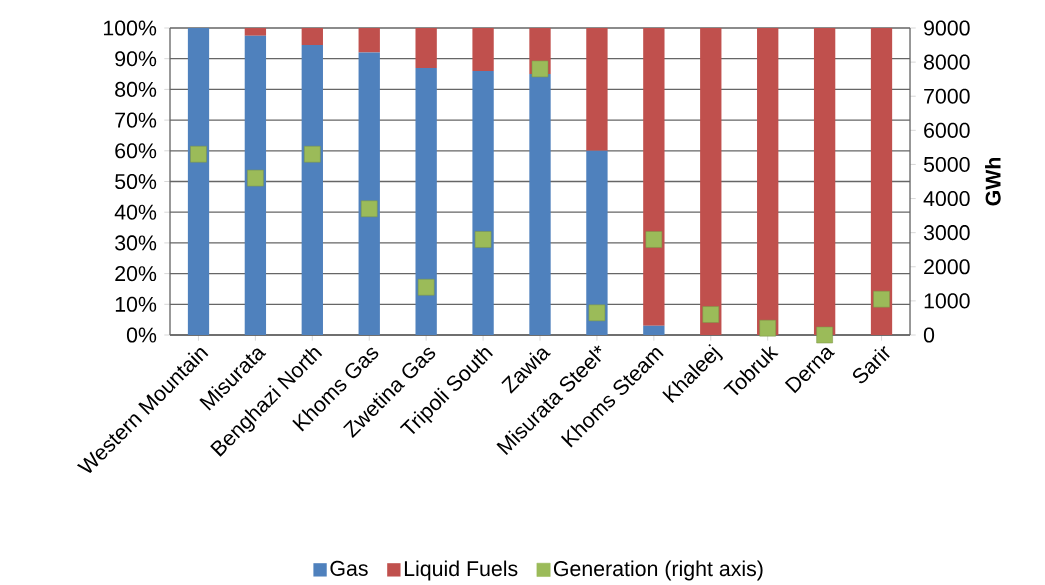  What do you see at coordinates (947, 130) in the screenshot?
I see `y2-tick-label: 6000` at bounding box center [947, 130].